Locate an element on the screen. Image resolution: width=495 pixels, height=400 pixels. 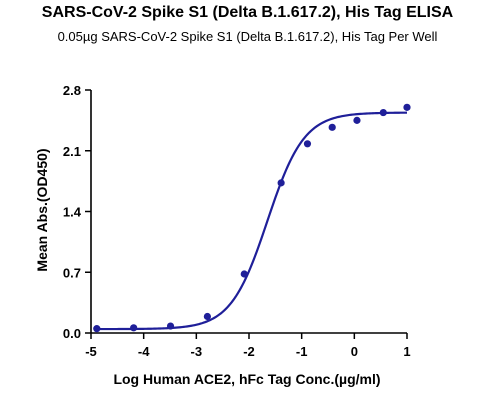
y-tick-label: 2.8 is located at coordinates (72, 90).